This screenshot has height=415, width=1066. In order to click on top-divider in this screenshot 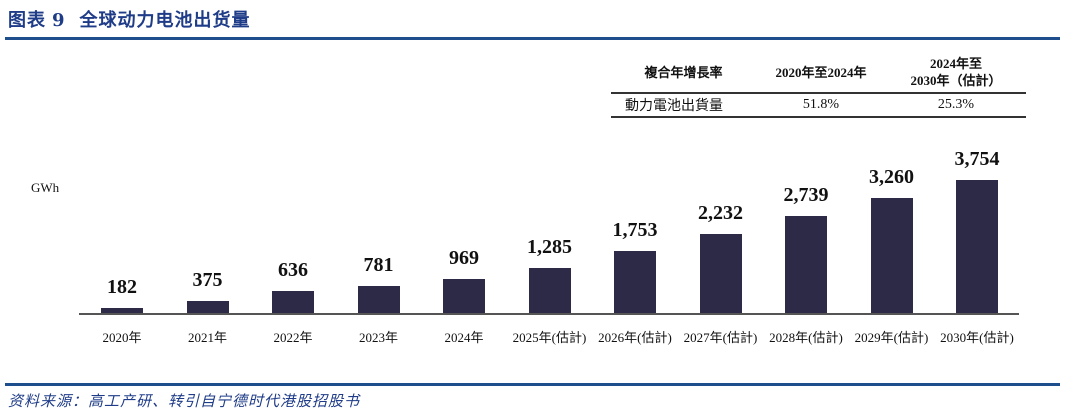, I will do `click(532, 38)`.